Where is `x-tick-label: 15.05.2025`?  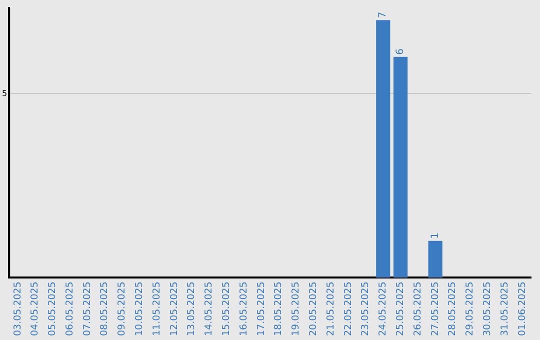 x-tick-label: 15.05.2025 is located at coordinates (226, 309).